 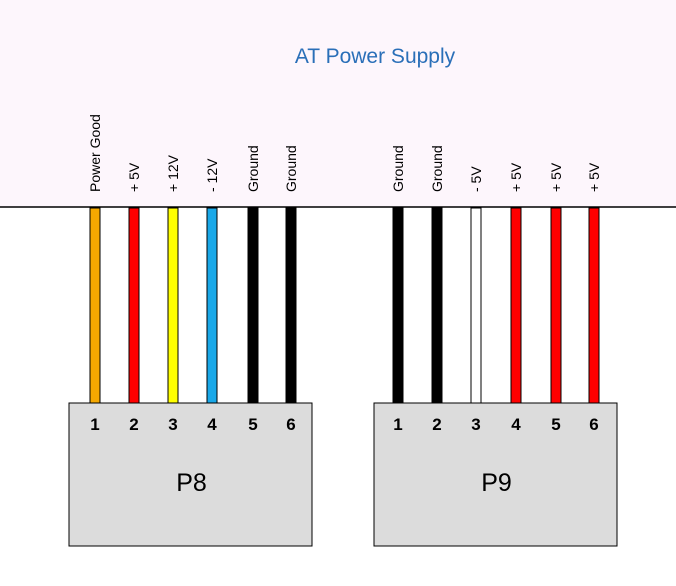 What do you see at coordinates (594, 177) in the screenshot?
I see `p9-pin-6-label: + 5V` at bounding box center [594, 177].